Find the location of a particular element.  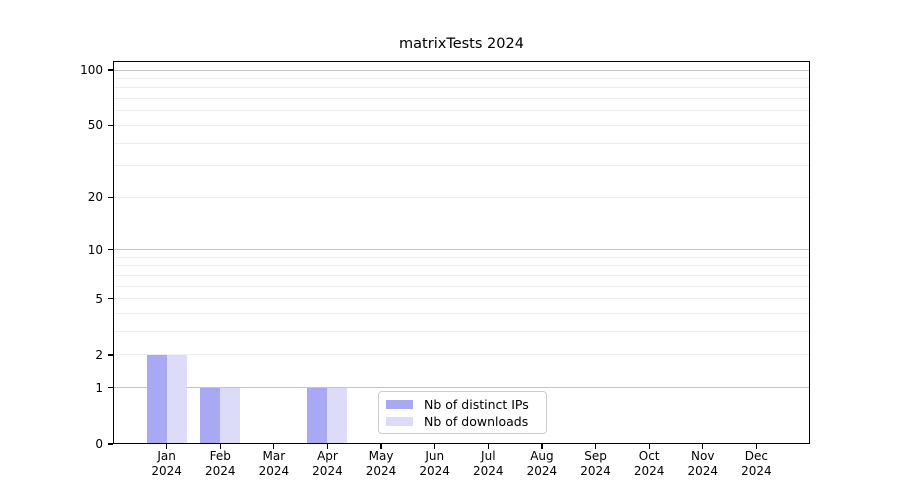

y-tick-label-10: 10 is located at coordinates (95, 249).